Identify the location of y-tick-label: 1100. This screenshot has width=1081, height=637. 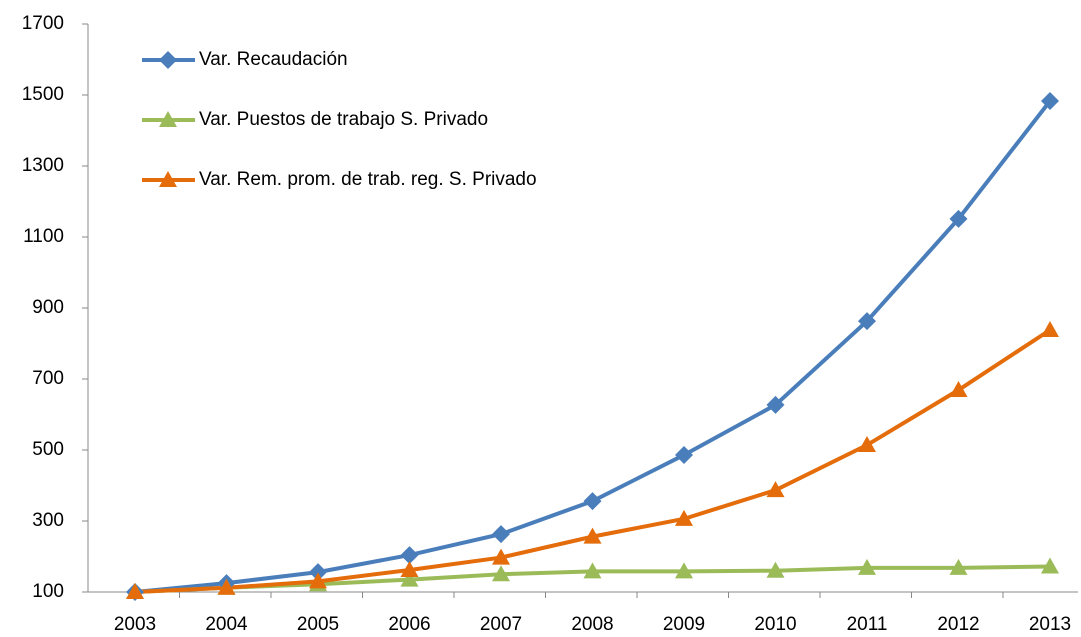
(43, 236).